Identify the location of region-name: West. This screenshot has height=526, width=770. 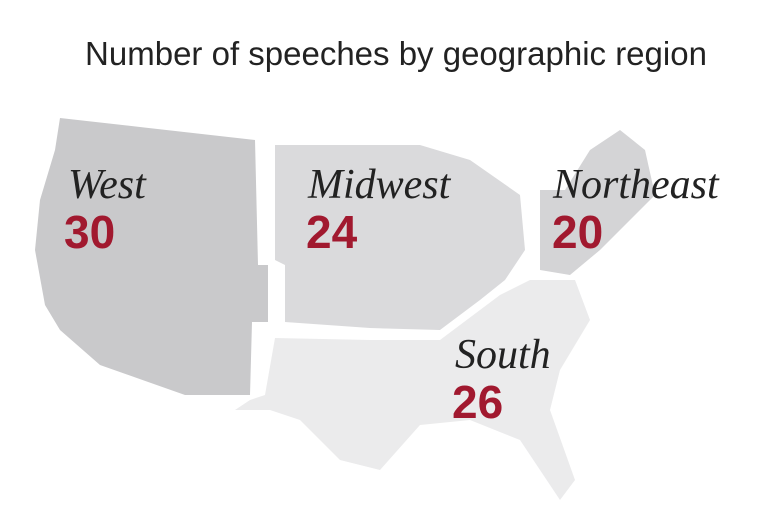
(107, 185).